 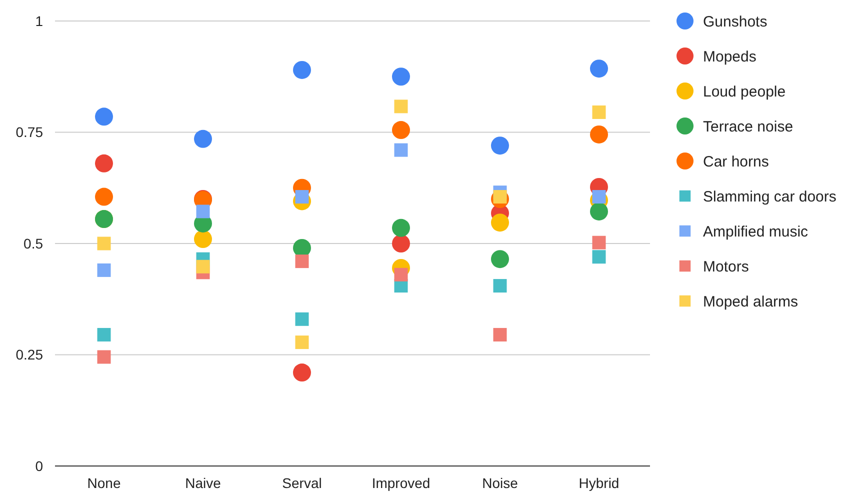 What do you see at coordinates (729, 57) in the screenshot?
I see `legend-label: Mopeds` at bounding box center [729, 57].